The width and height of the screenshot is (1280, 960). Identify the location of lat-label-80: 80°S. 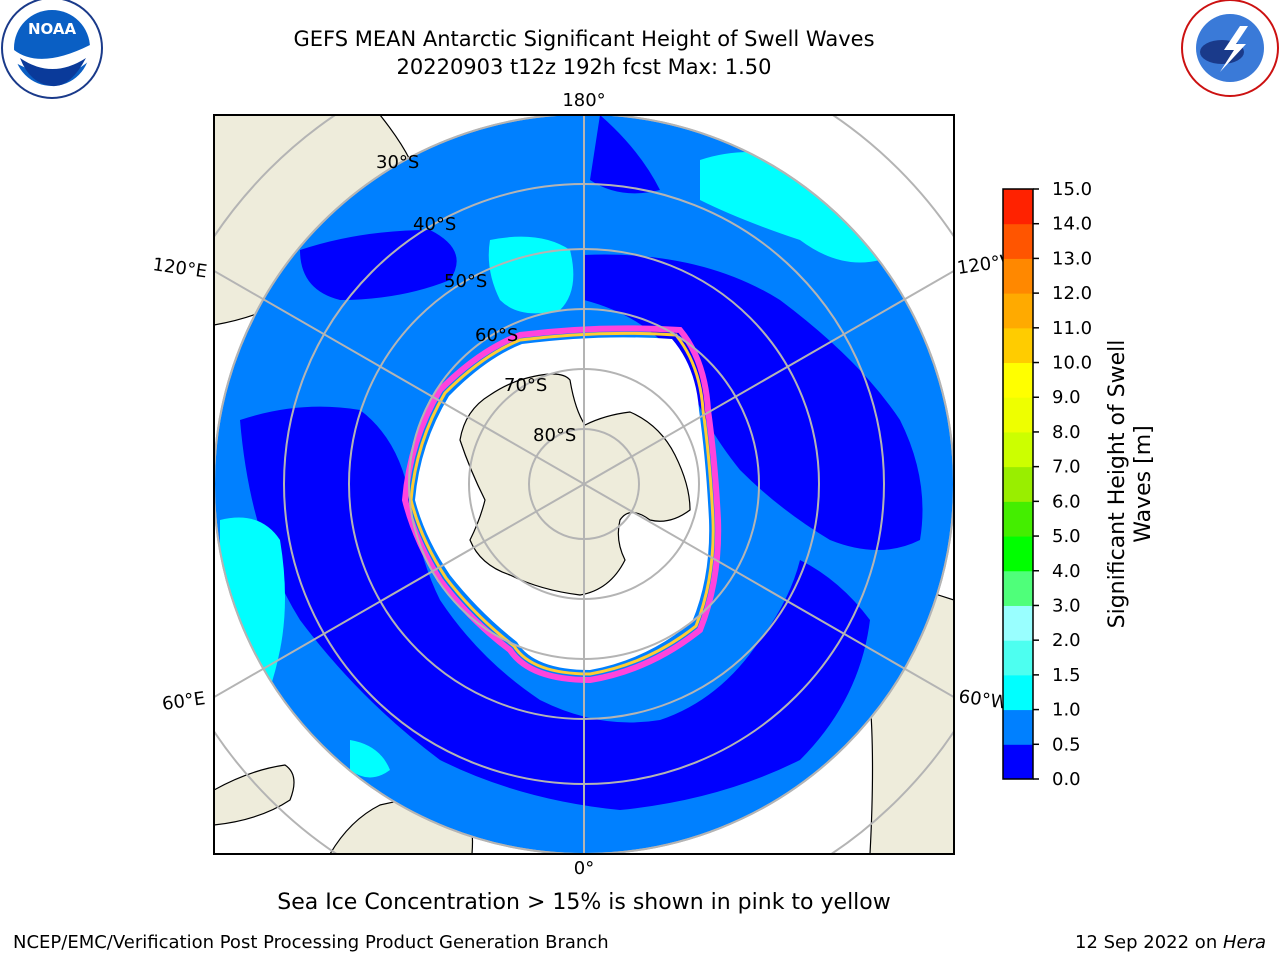
(554, 435).